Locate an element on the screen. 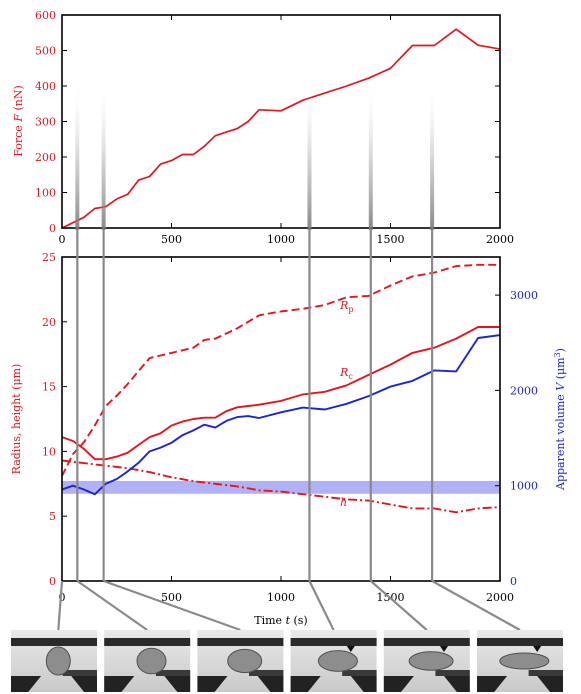 Image resolution: width=581 pixels, height=694 pixels. force-y-tick-label: 600 is located at coordinates (45, 15).